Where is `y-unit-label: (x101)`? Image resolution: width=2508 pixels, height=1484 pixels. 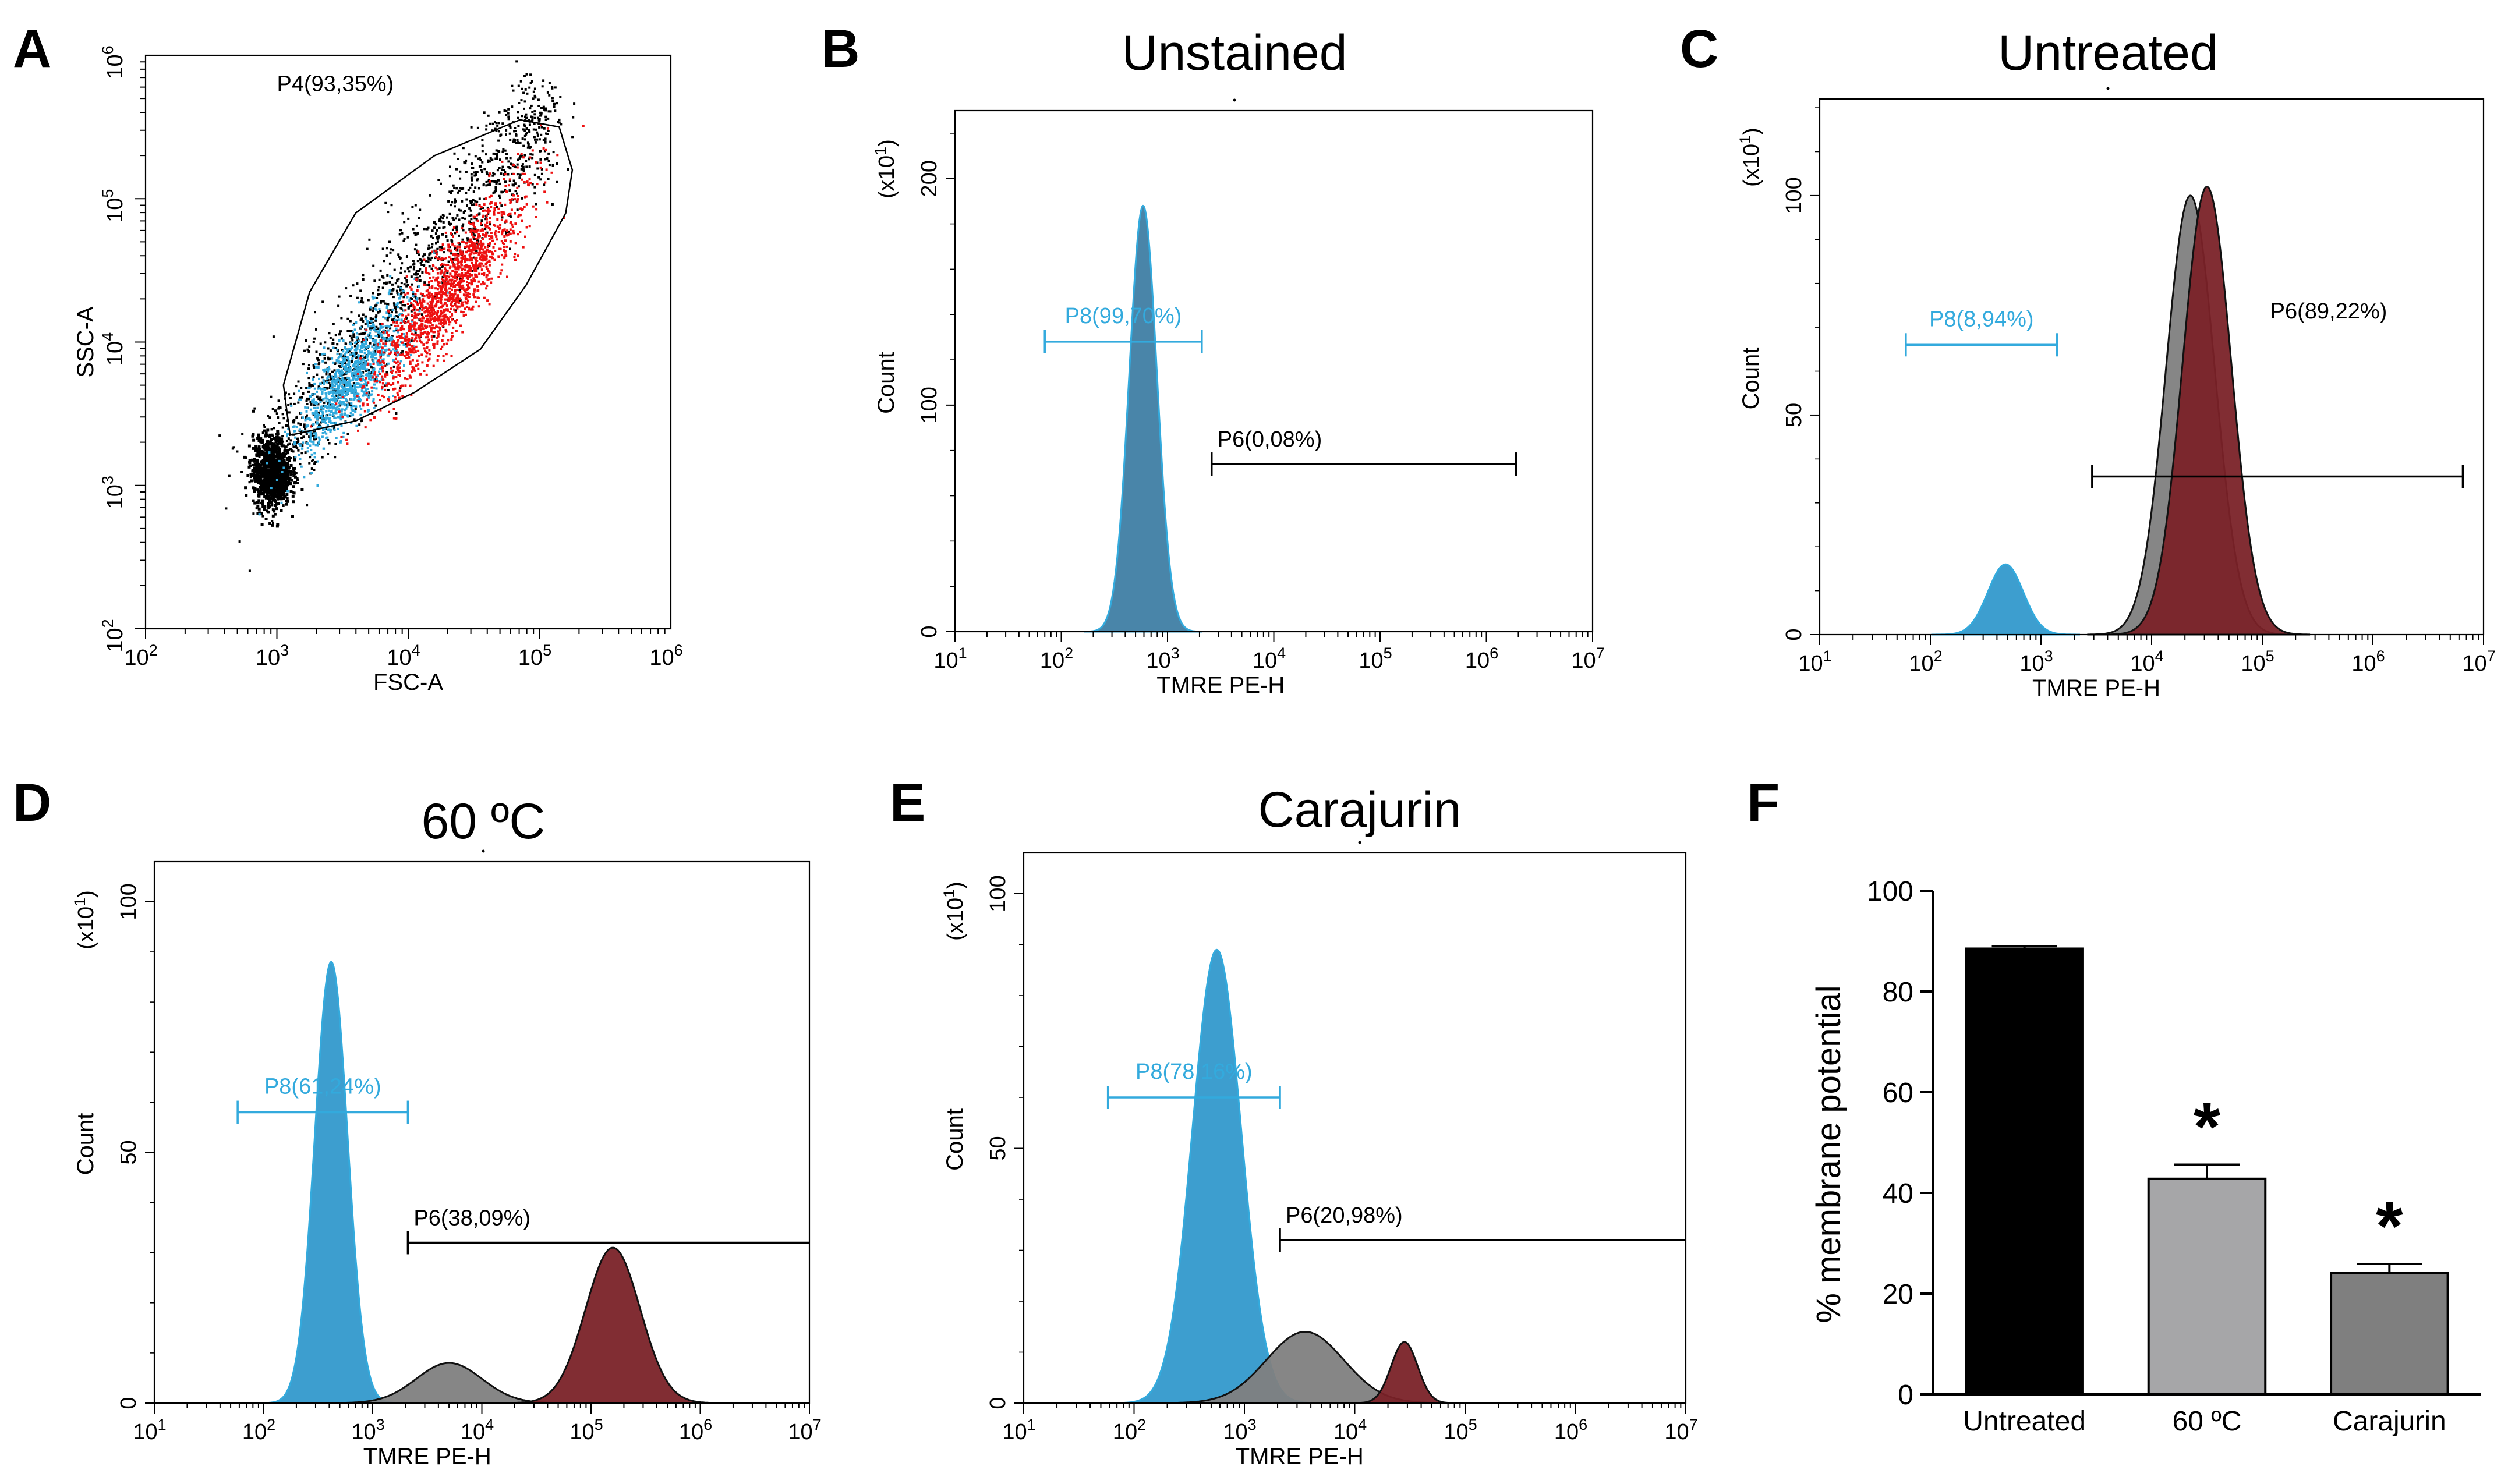
y-unit-label: (x101) is located at coordinates (885, 169).